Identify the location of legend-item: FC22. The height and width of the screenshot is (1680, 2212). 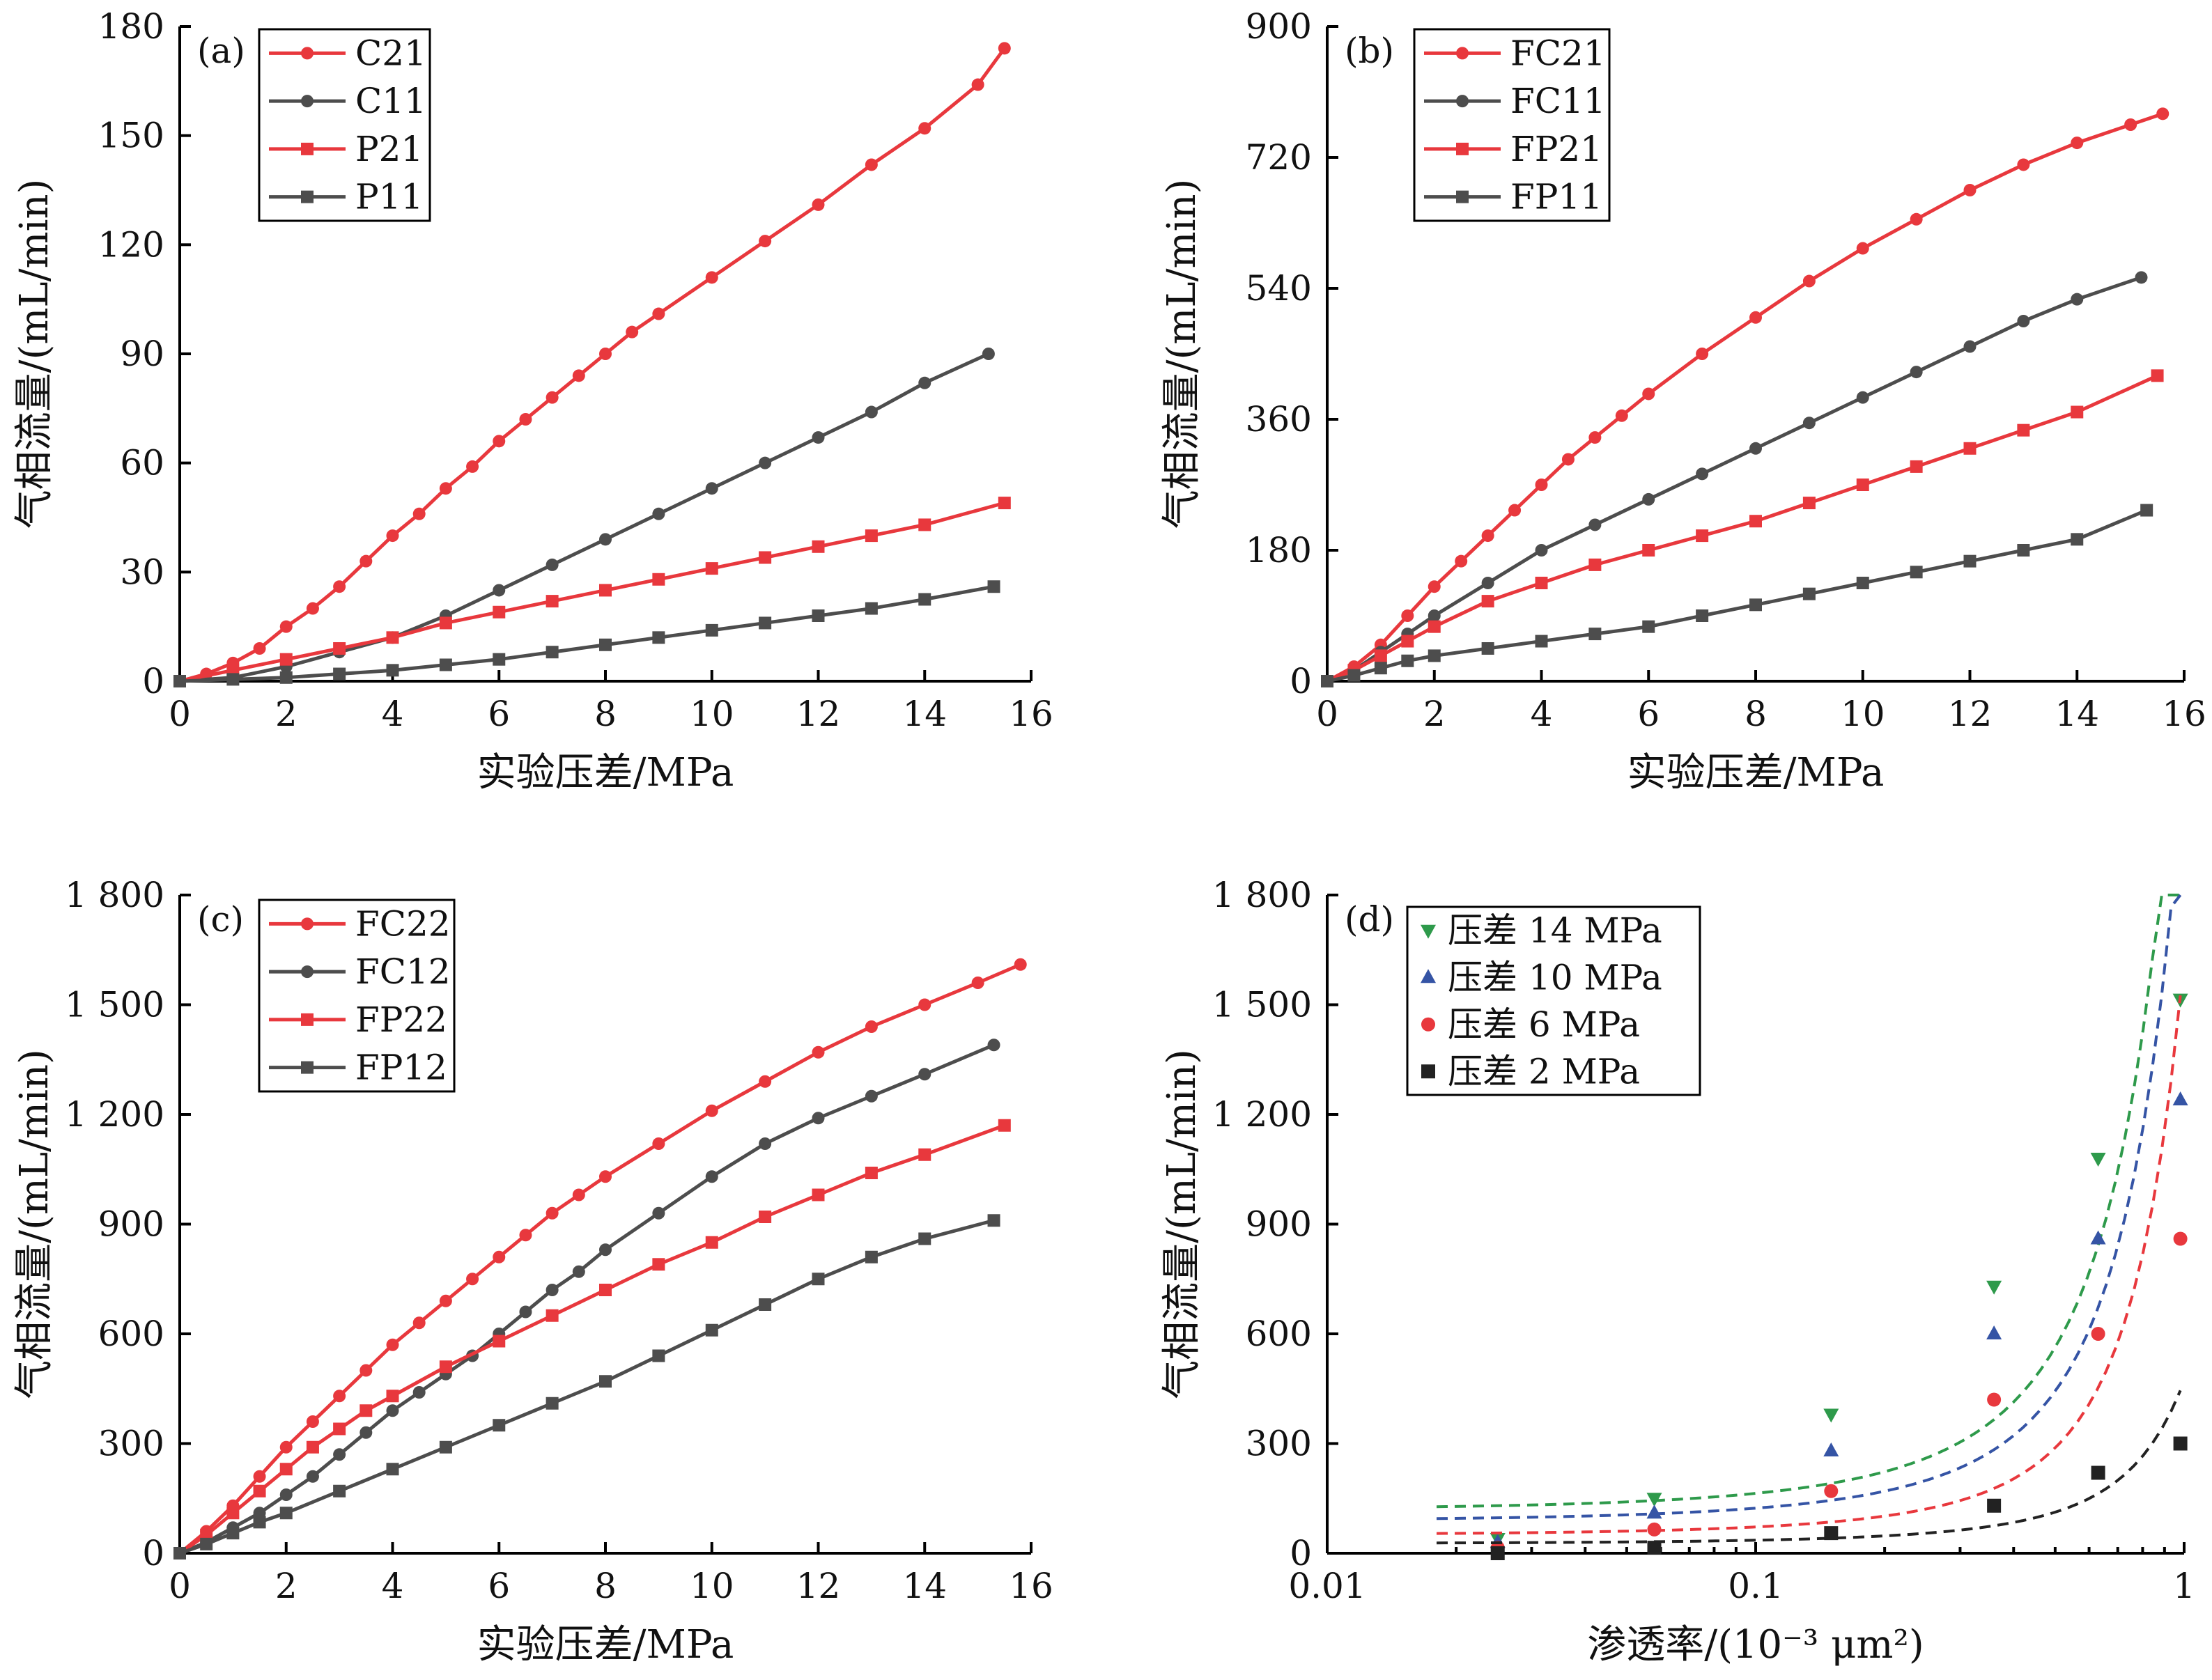
(360, 923).